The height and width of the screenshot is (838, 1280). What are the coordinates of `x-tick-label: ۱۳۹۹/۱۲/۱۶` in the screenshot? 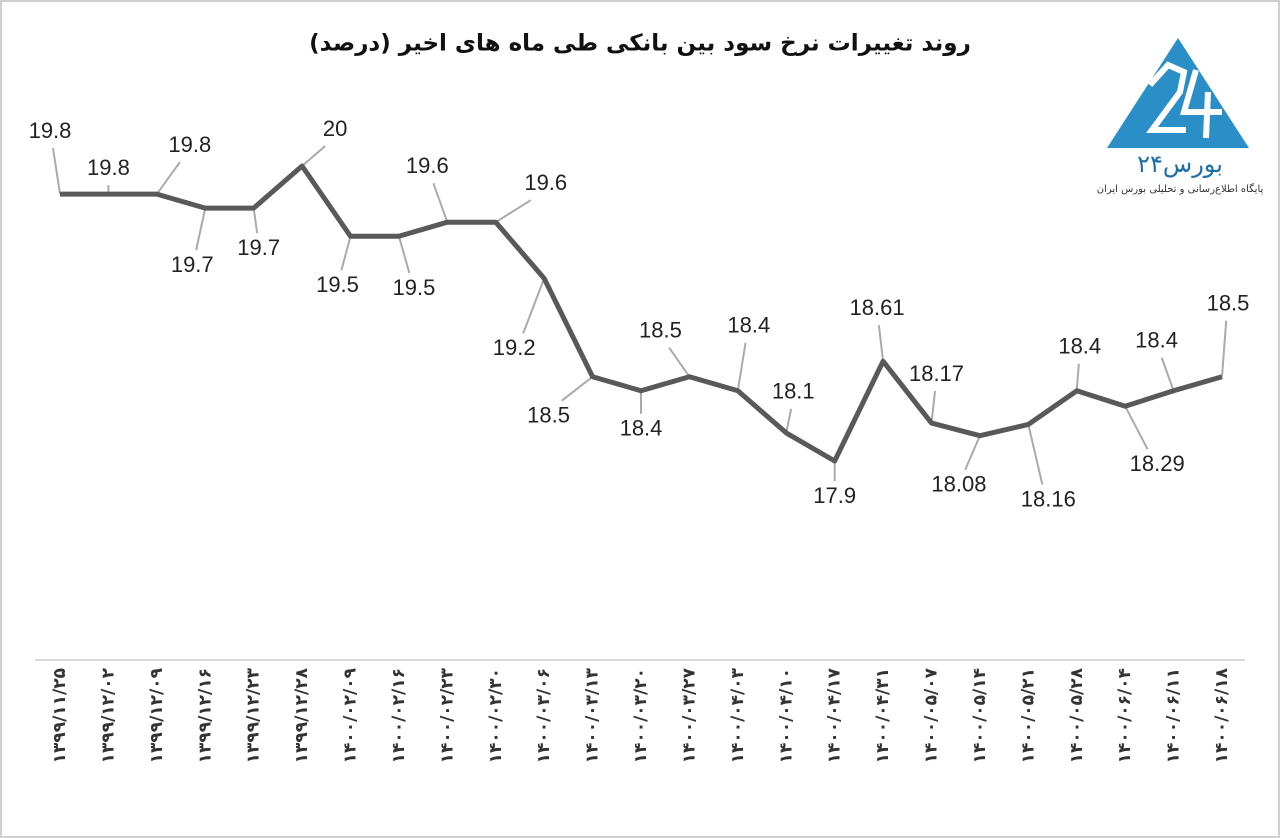 It's located at (205, 715).